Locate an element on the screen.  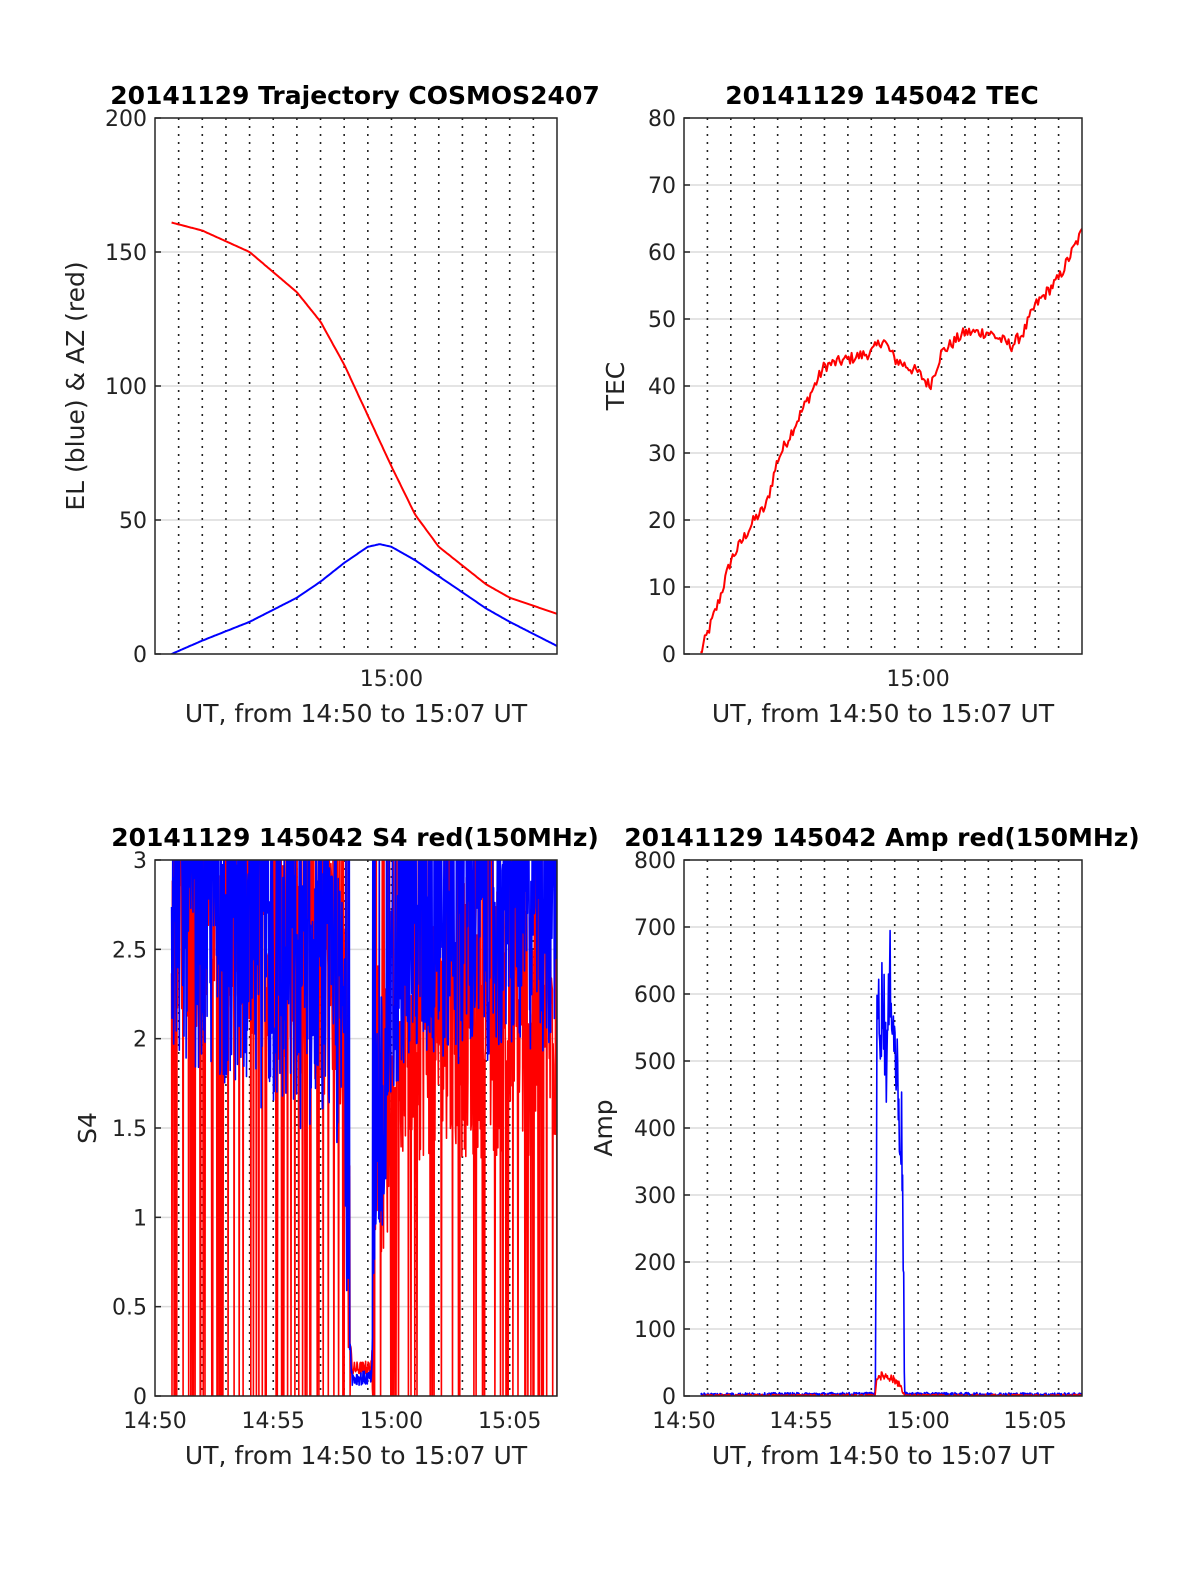
y-axis-label: Amp is located at coordinates (603, 1127).